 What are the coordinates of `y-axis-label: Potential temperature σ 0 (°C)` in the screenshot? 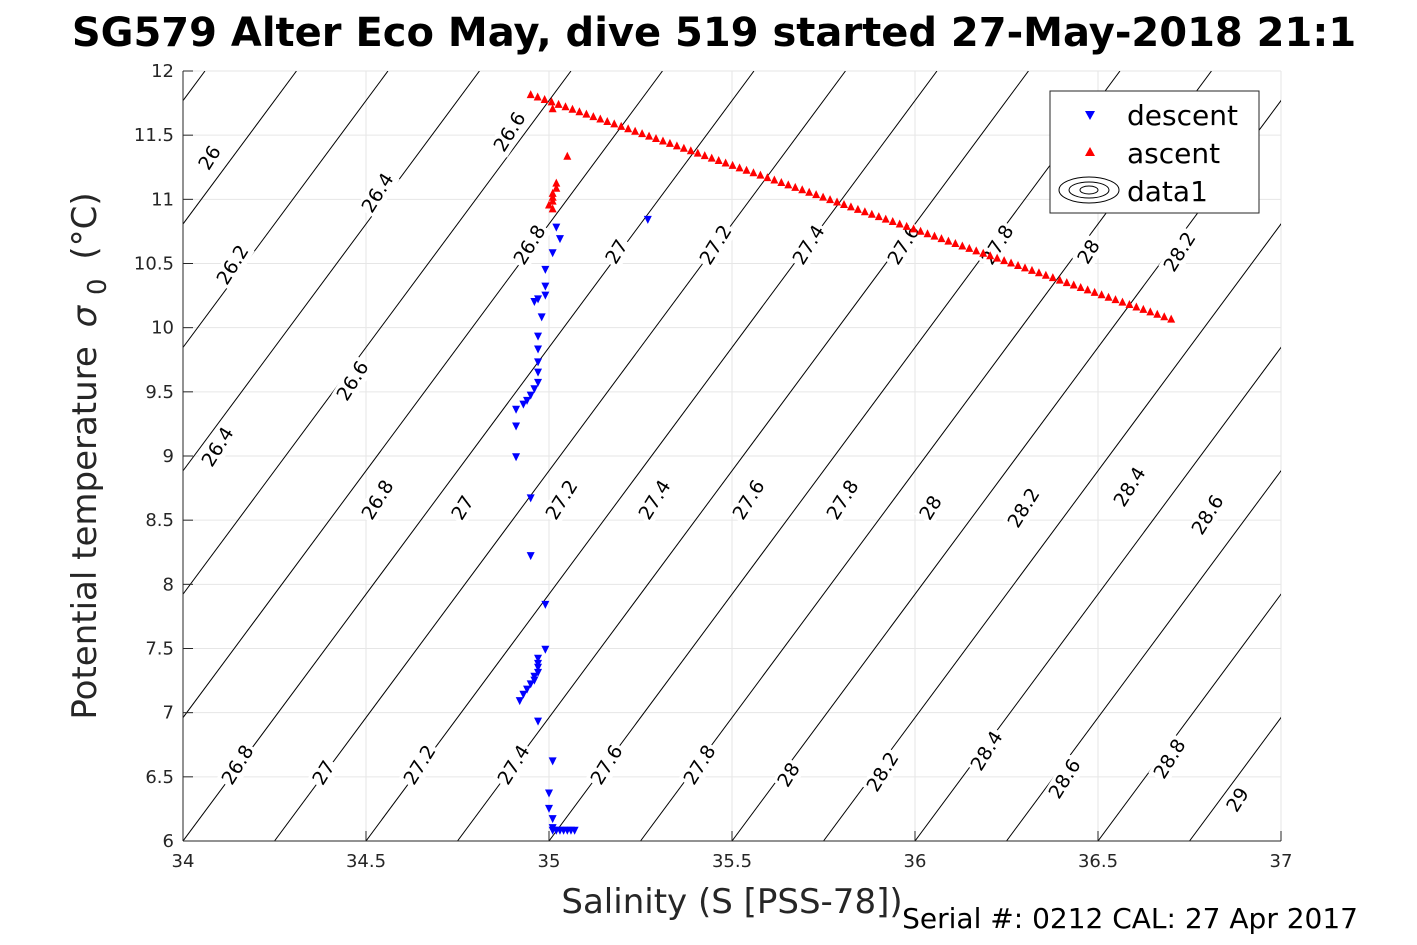 It's located at (90, 455).